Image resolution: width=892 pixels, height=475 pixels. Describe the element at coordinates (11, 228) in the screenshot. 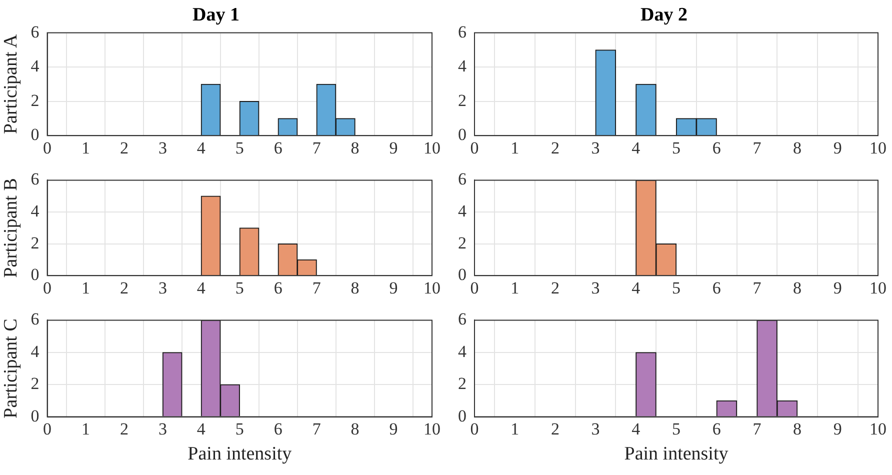

I see `y-axis-title: Participant B` at that location.